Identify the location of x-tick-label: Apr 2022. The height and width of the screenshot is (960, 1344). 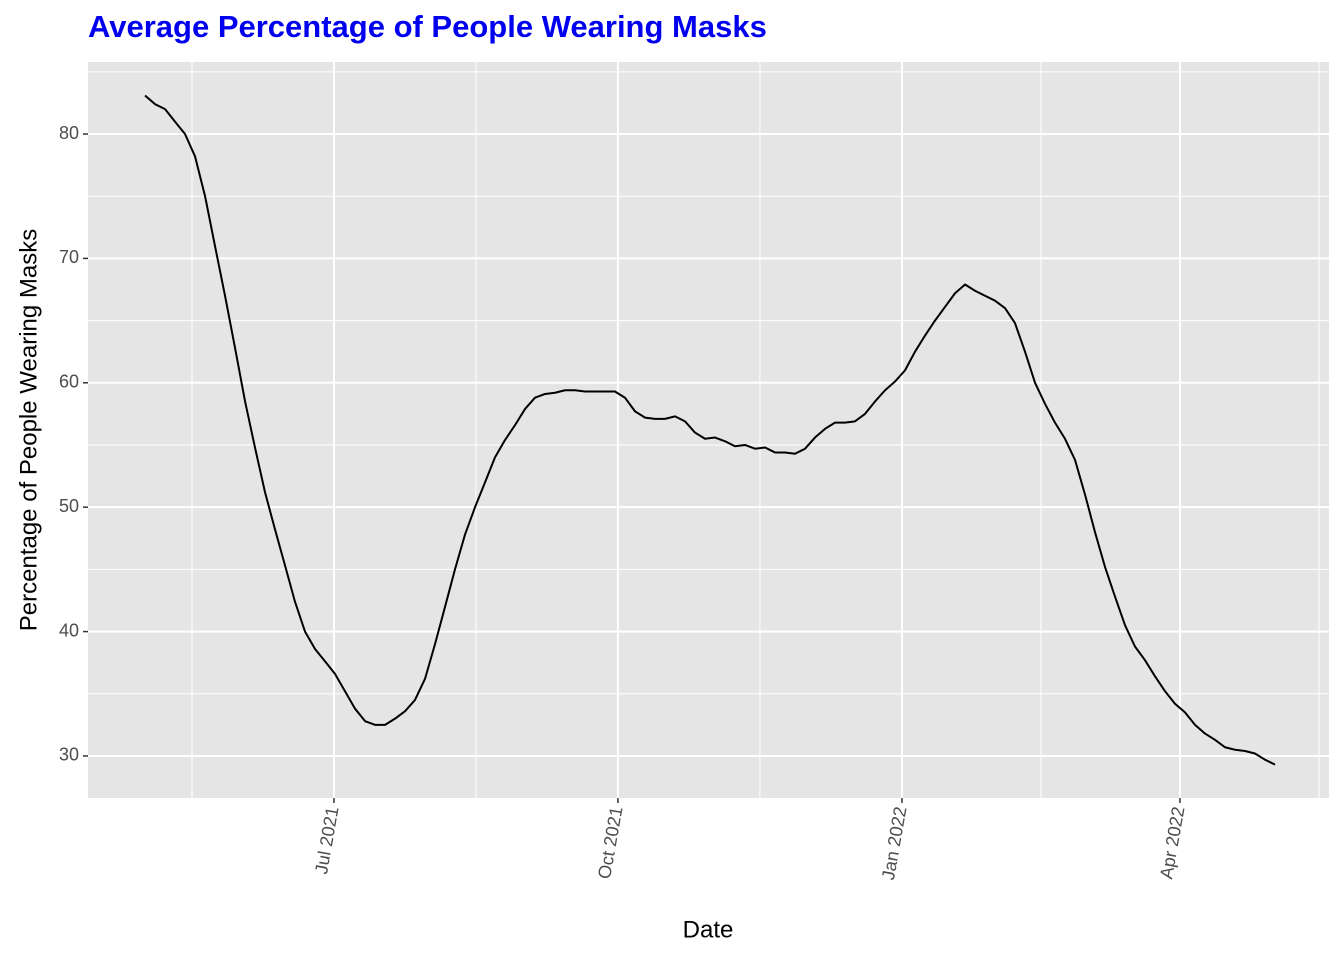
(1172, 842).